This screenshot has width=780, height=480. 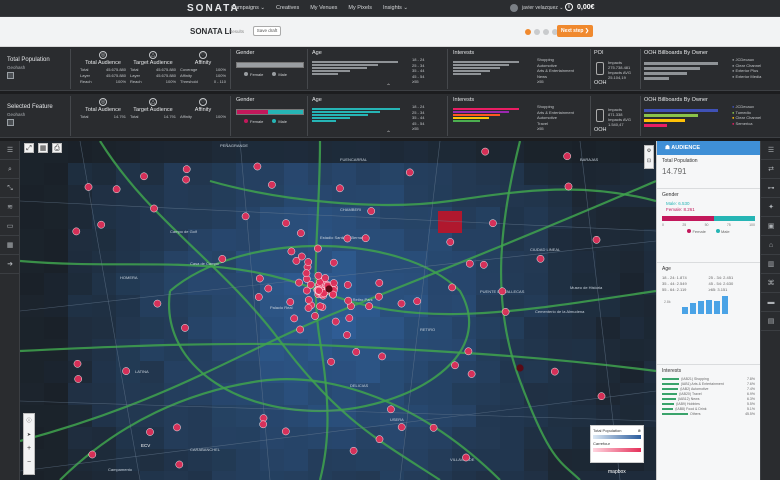 What do you see at coordinates (770, 169) in the screenshot?
I see `compare-icon: ⇄` at bounding box center [770, 169].